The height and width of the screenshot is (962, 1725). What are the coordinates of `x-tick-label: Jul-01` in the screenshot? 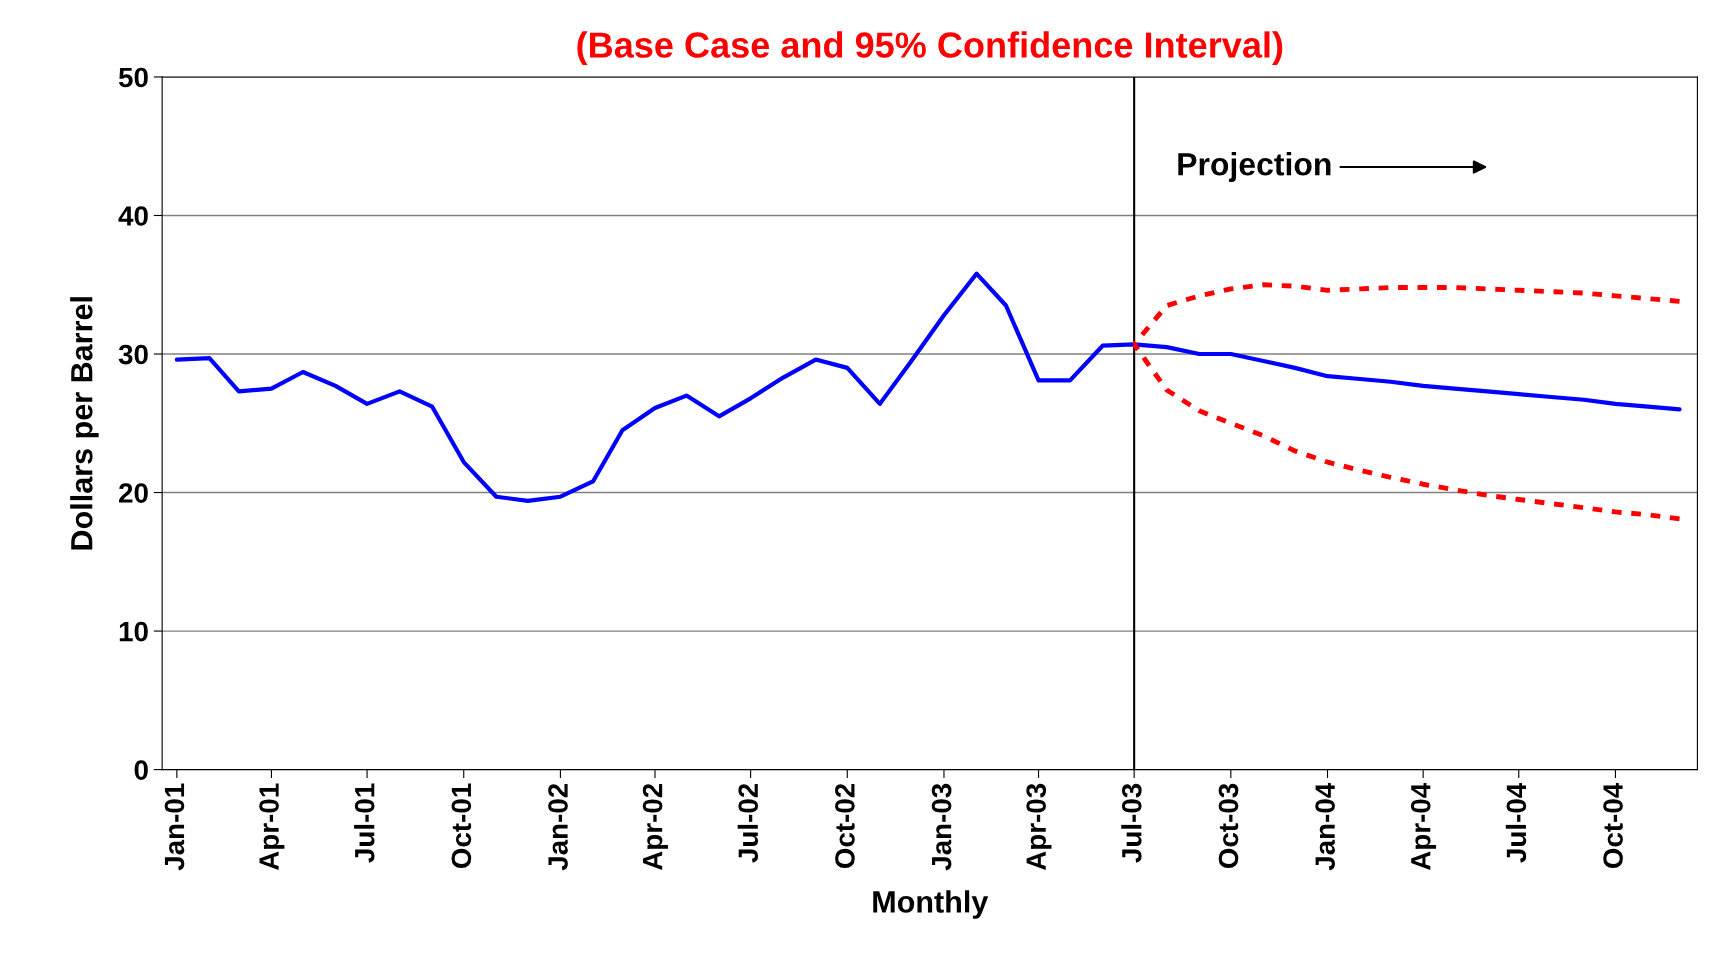 It's located at (364, 823).